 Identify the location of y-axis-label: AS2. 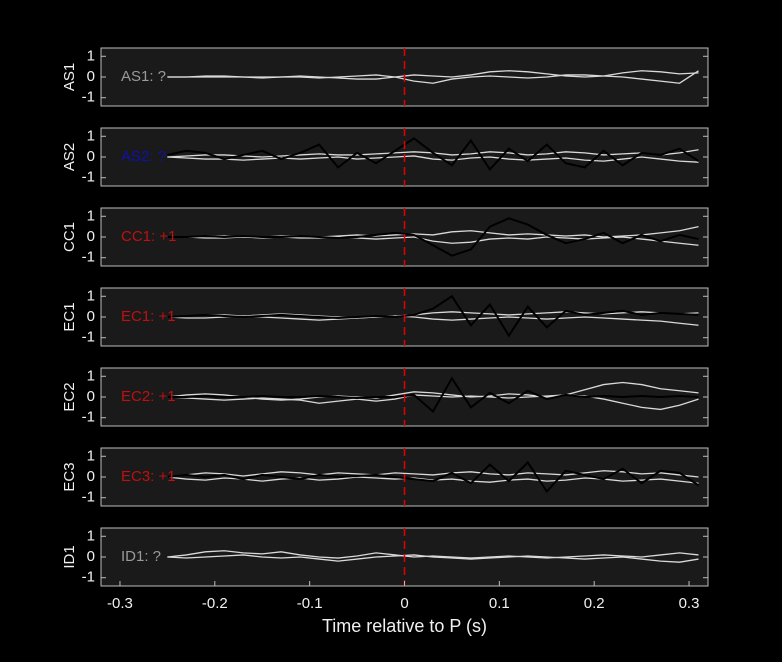
(69, 157).